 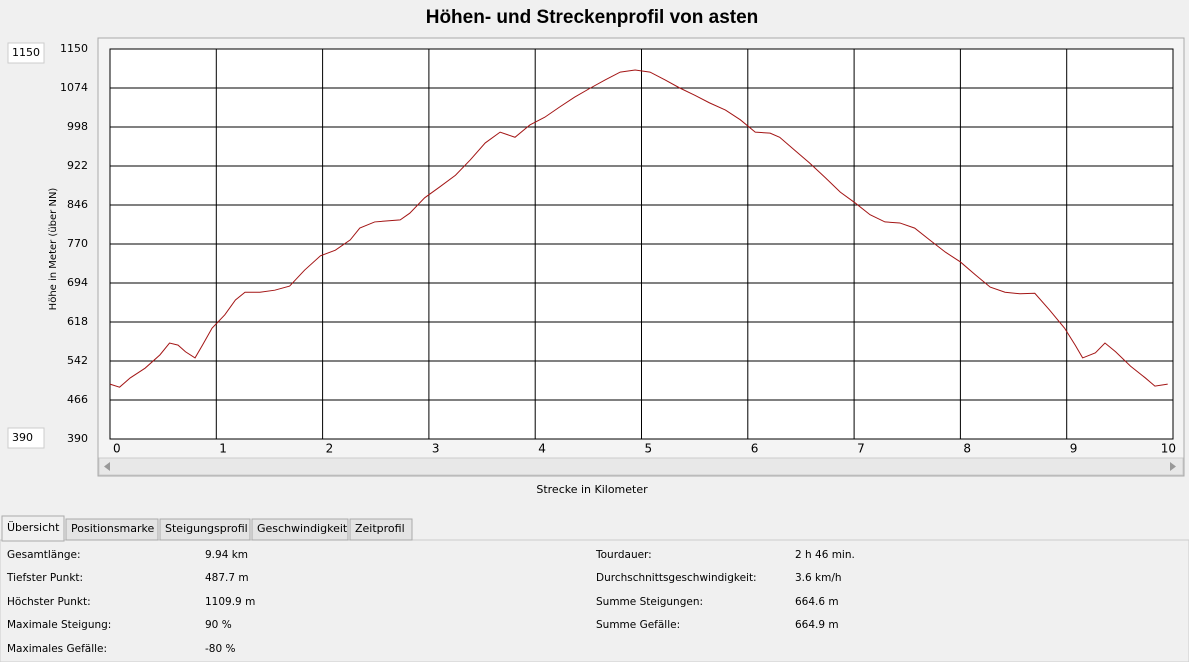 What do you see at coordinates (223, 449) in the screenshot?
I see `x-tick-label: 1` at bounding box center [223, 449].